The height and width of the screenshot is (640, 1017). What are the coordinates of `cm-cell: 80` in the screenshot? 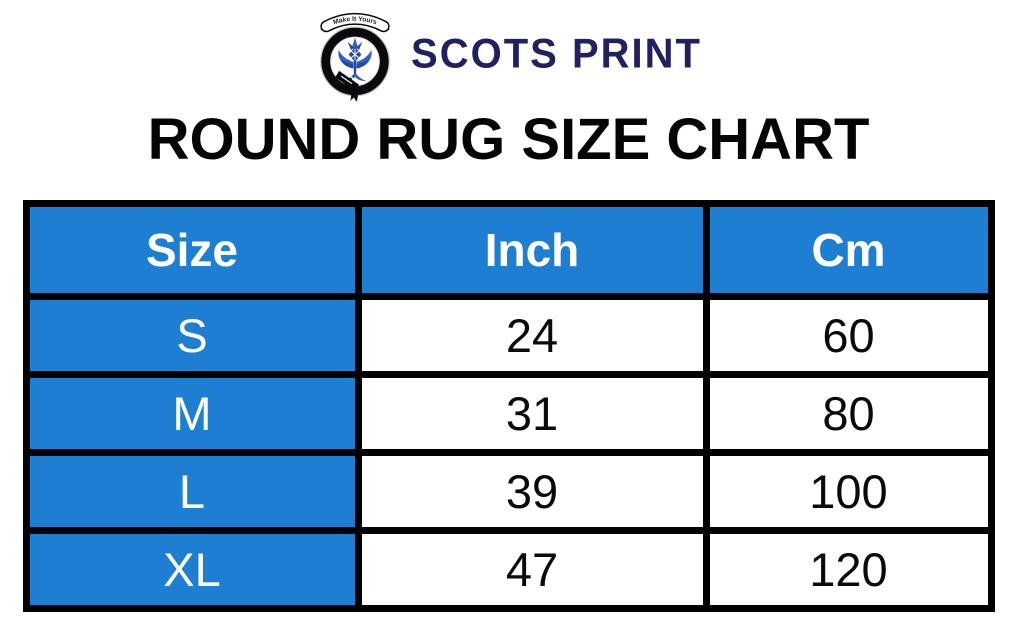 It's located at (848, 413).